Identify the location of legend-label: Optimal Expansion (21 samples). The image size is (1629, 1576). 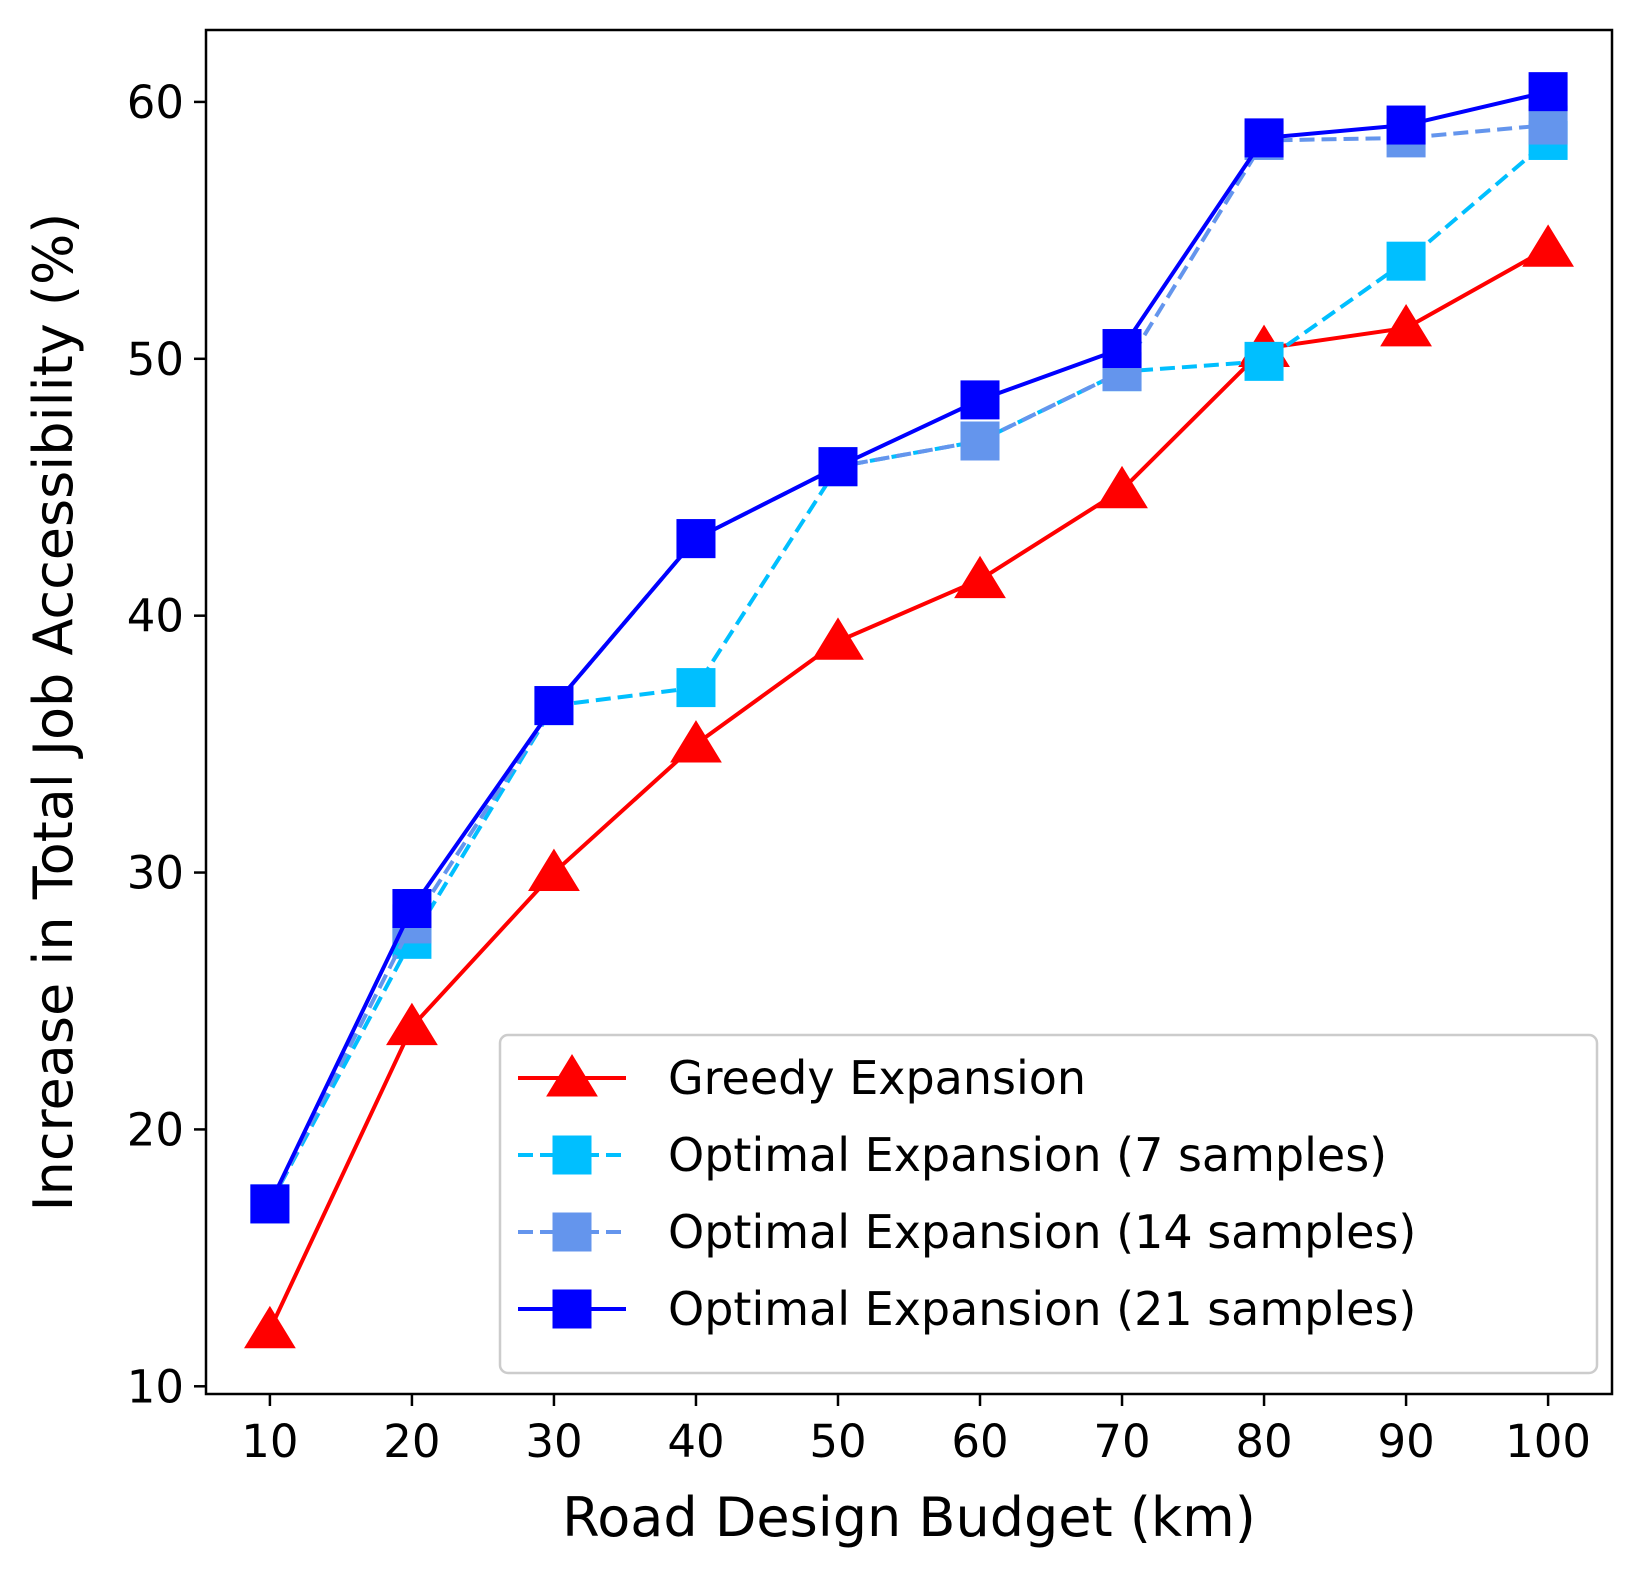
(1042, 1309).